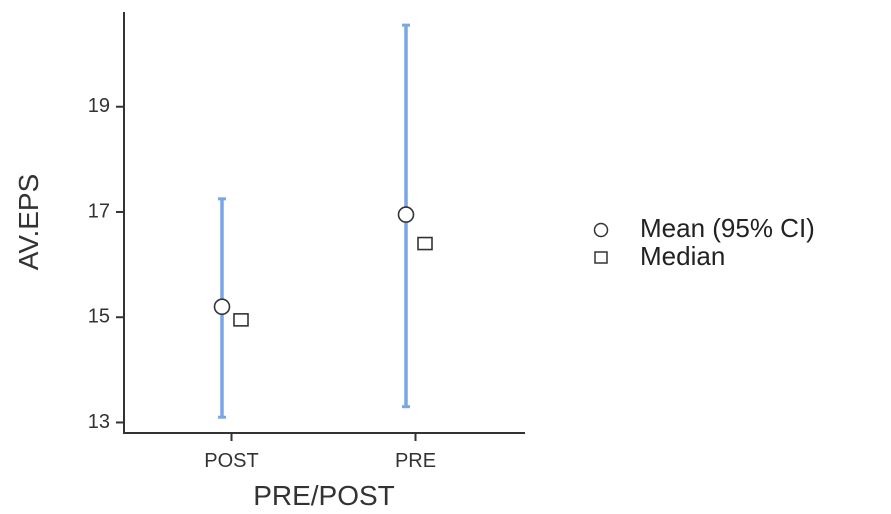  I want to click on x-tick-label: PRE, so click(415, 461).